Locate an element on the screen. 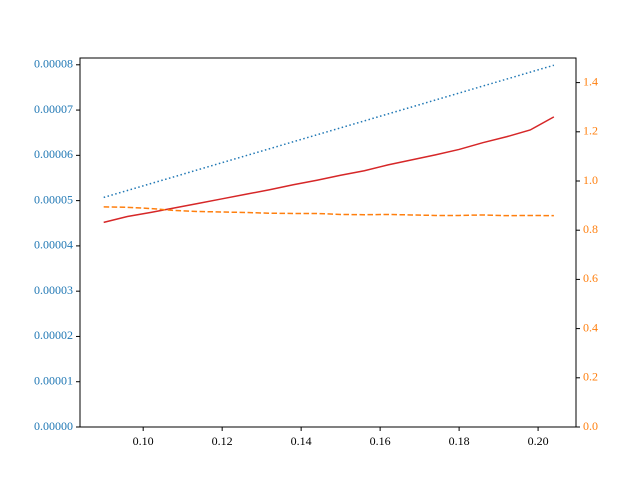 The height and width of the screenshot is (480, 640). y2-tick-label: 1.4 is located at coordinates (590, 81).